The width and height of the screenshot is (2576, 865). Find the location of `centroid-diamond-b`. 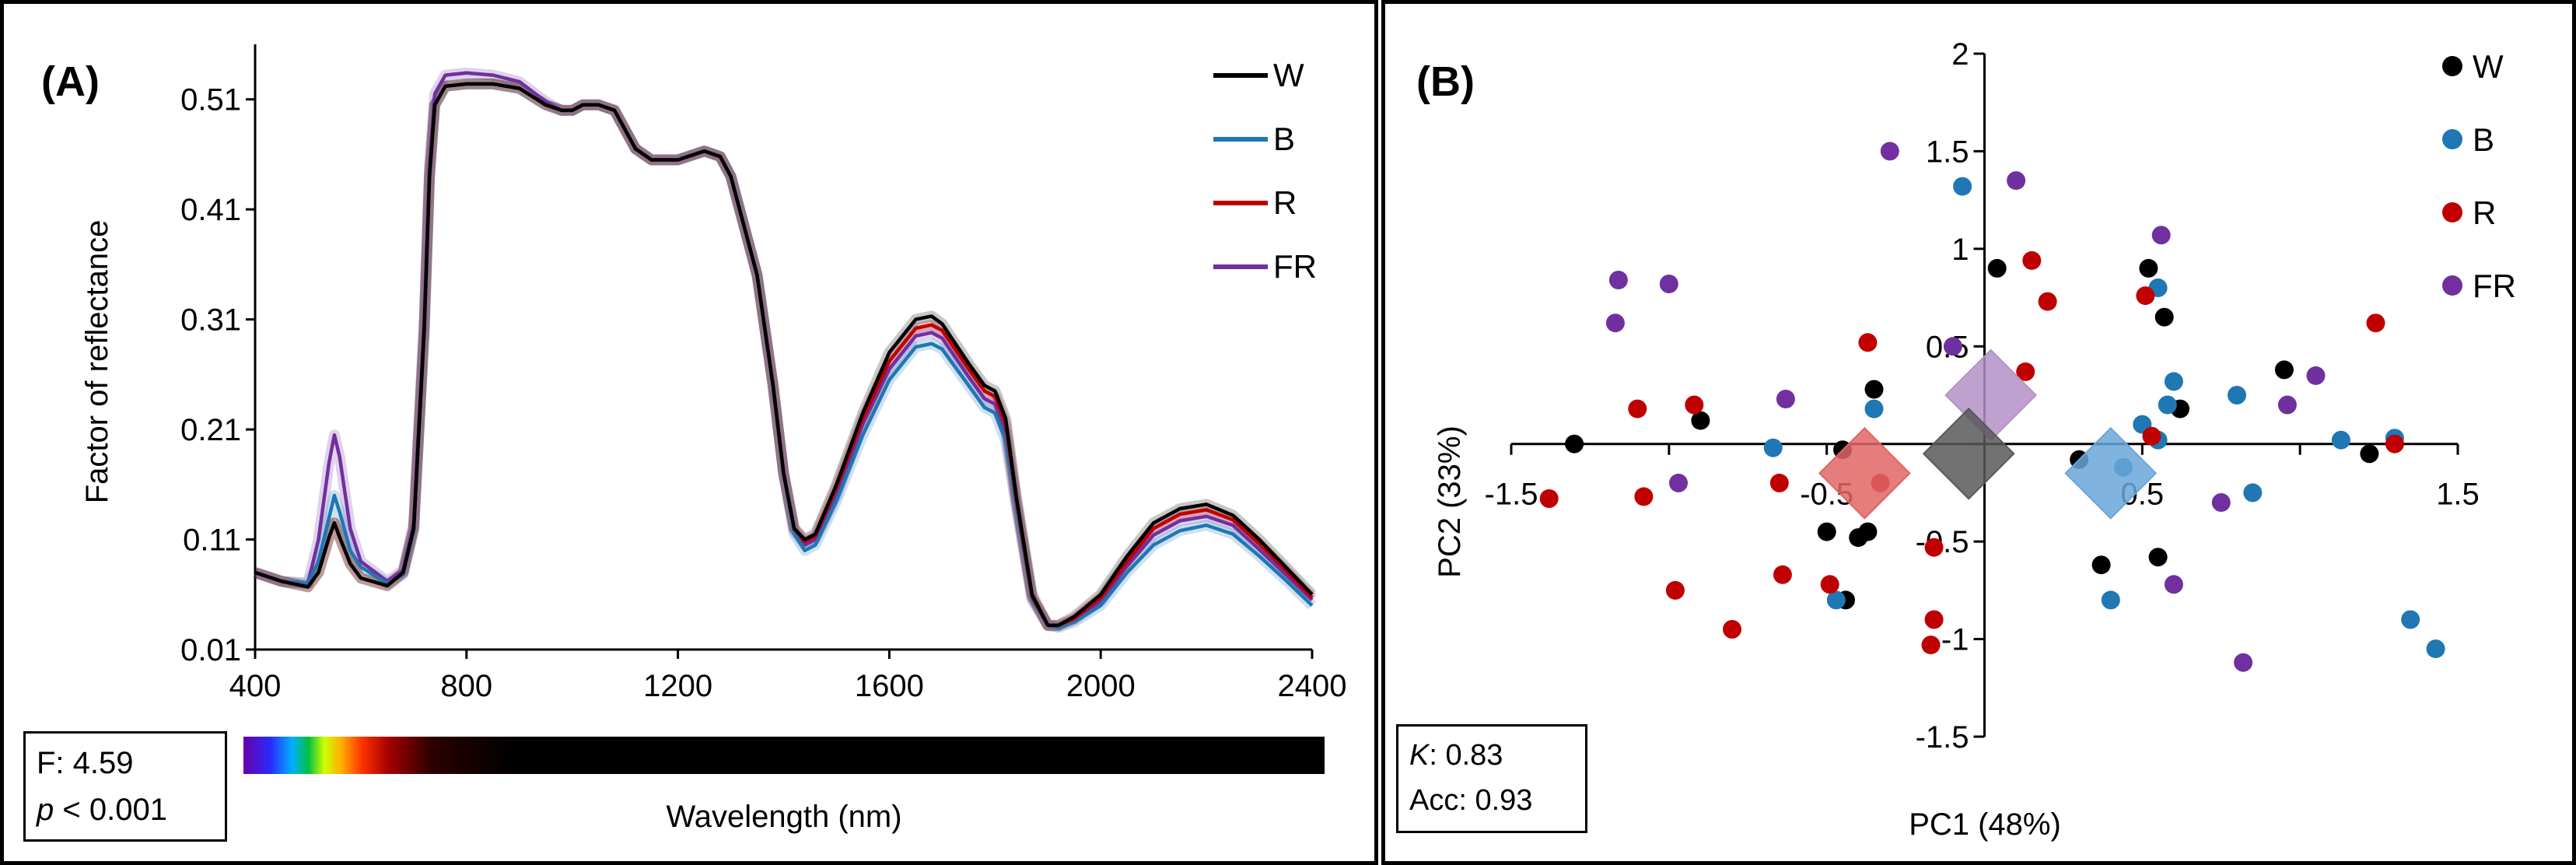

centroid-diamond-b is located at coordinates (2111, 473).